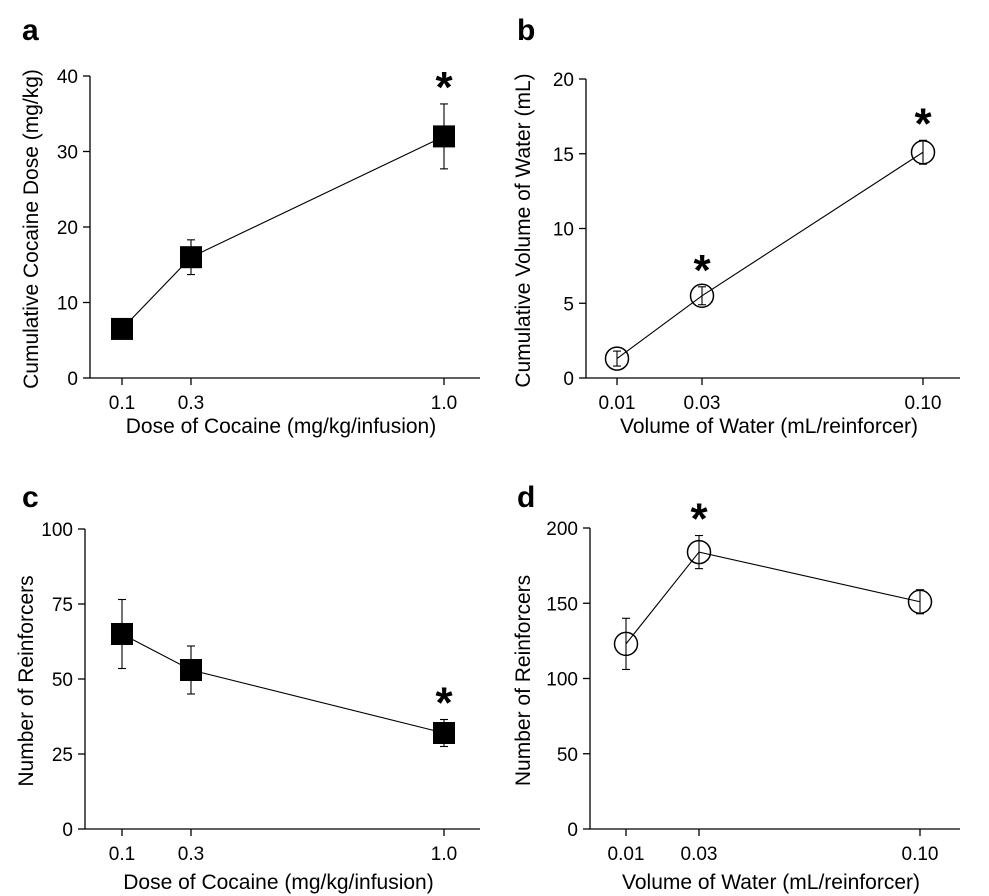 The width and height of the screenshot is (989, 896). I want to click on panel-letter: a, so click(30, 30).